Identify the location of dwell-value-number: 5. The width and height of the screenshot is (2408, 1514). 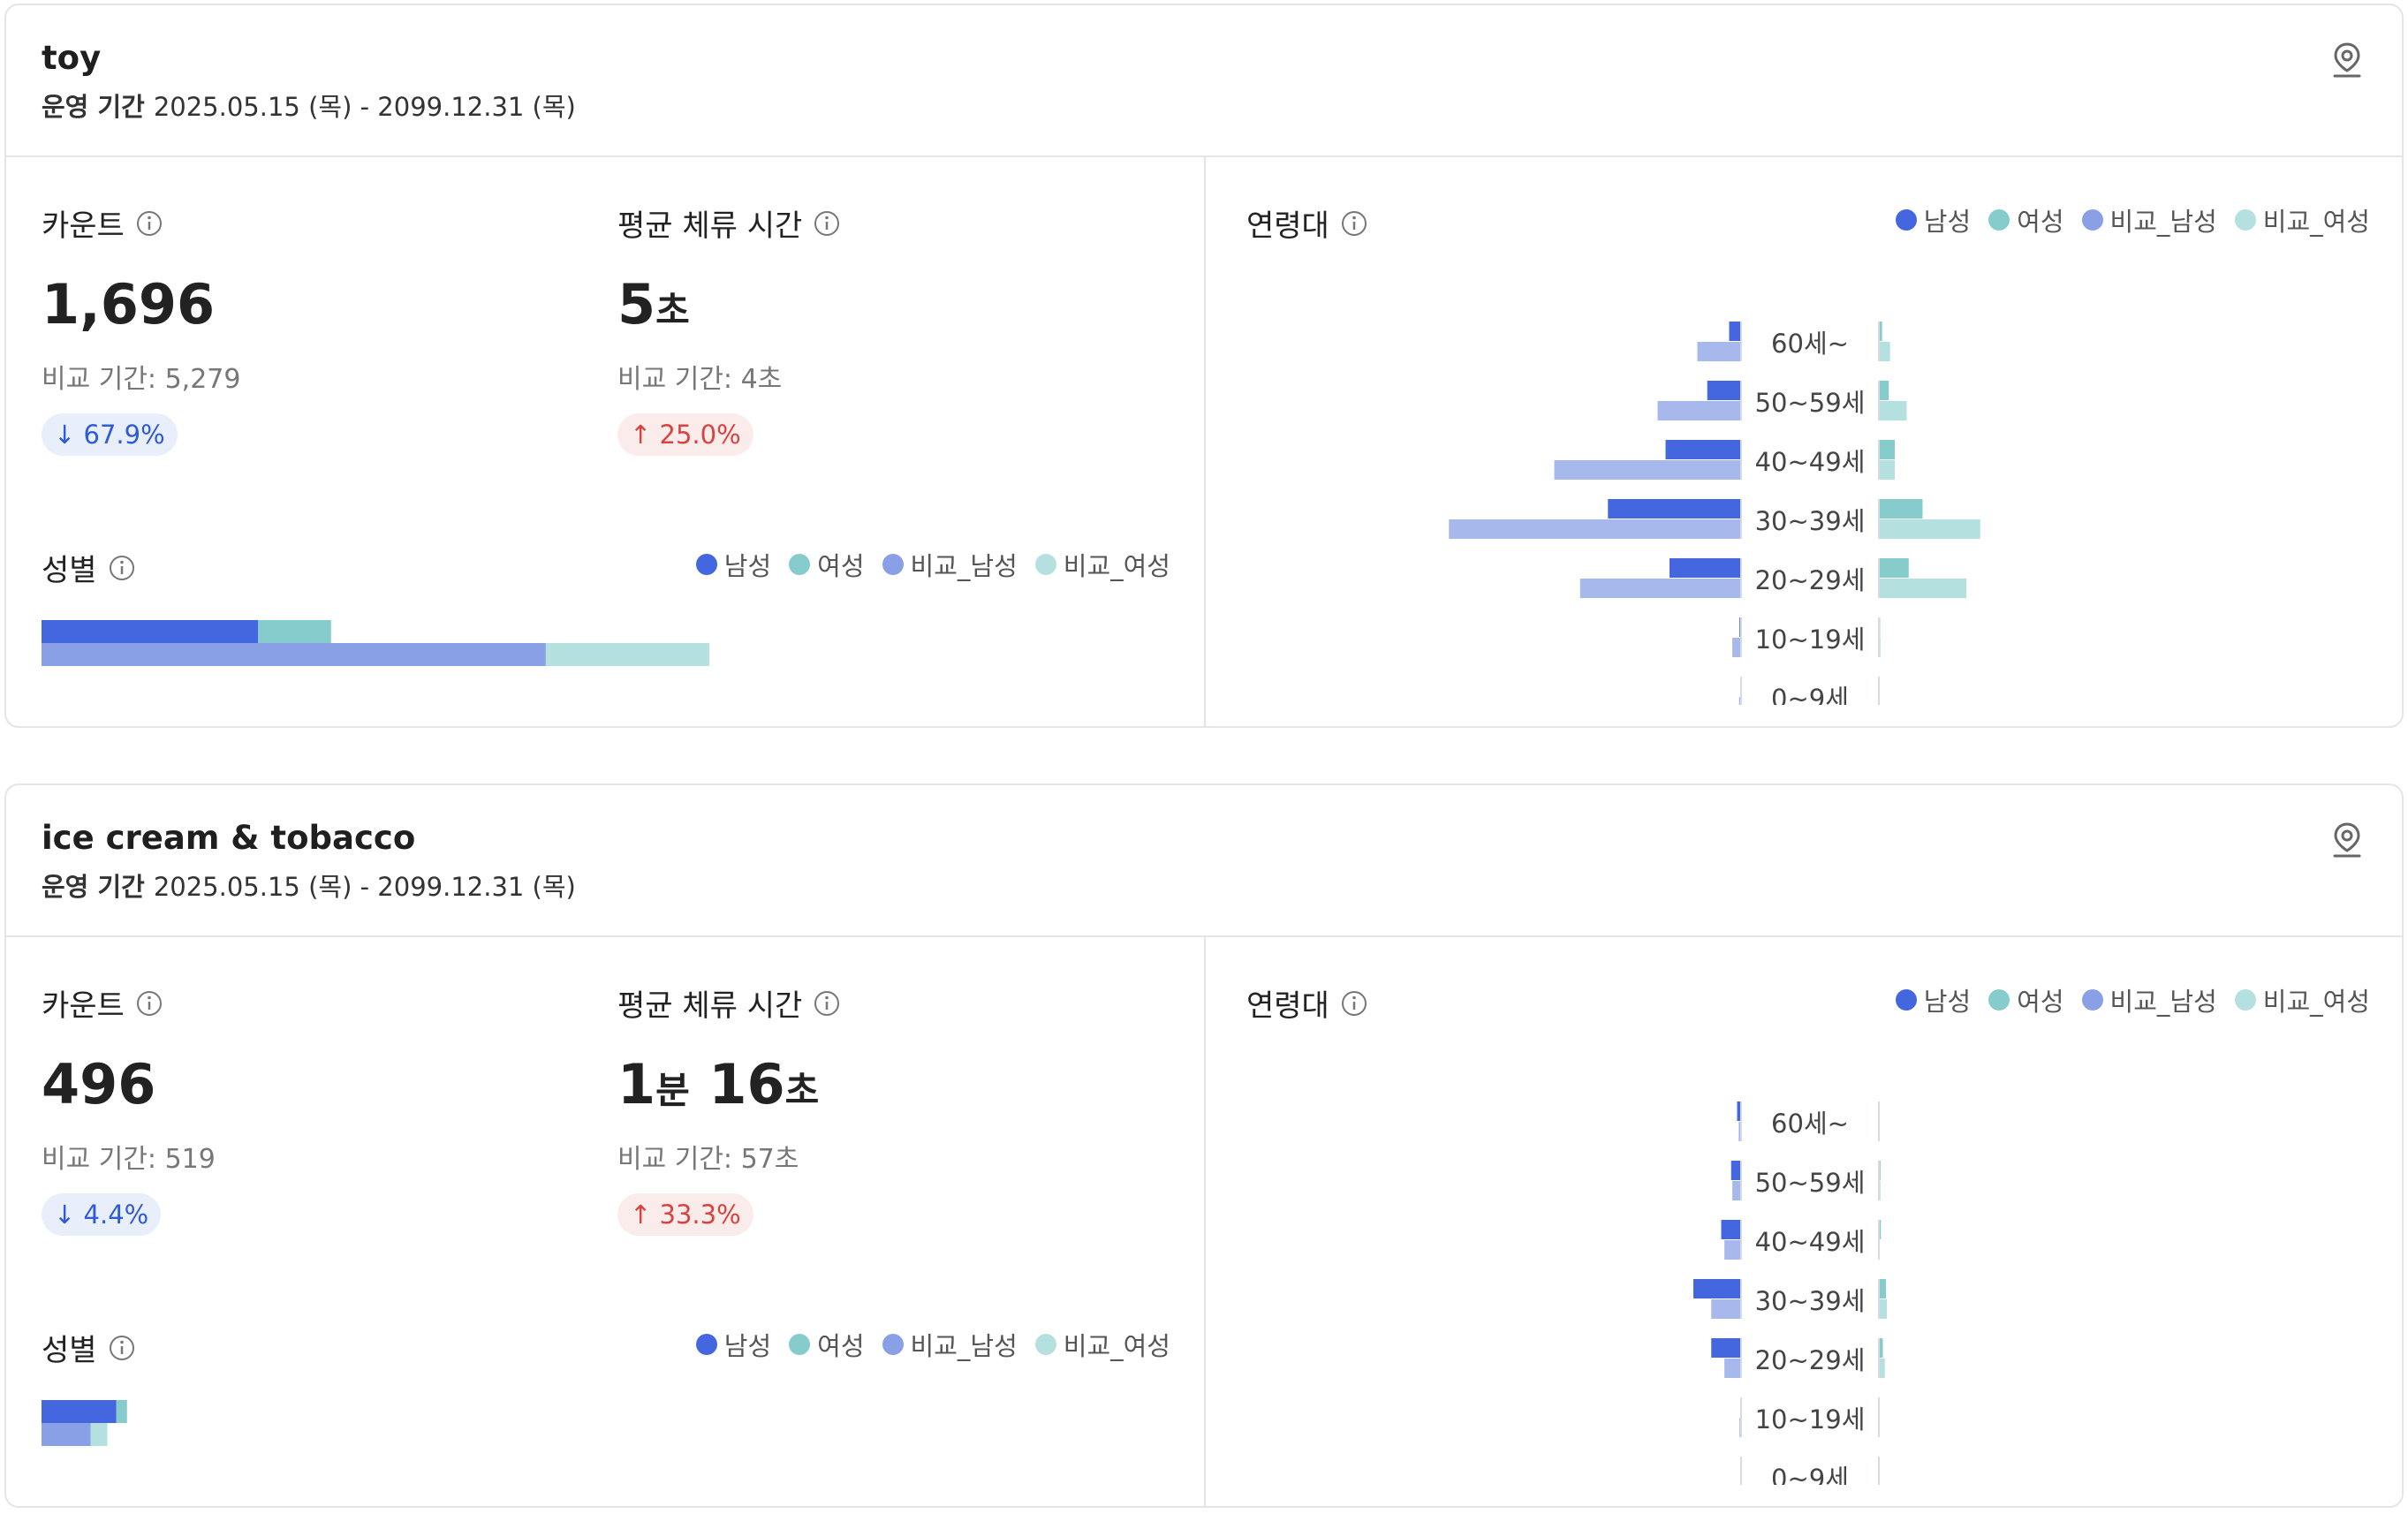
(636, 304).